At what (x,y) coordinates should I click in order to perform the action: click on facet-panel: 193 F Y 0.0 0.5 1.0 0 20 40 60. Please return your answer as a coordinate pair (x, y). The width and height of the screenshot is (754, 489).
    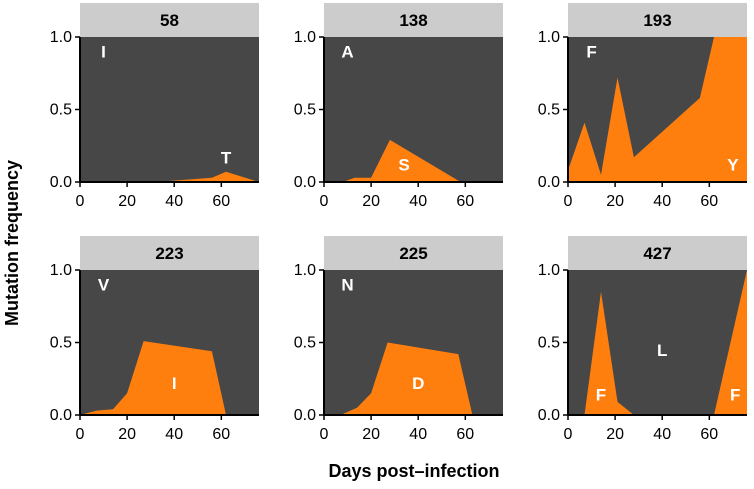
    Looking at the image, I should click on (642, 106).